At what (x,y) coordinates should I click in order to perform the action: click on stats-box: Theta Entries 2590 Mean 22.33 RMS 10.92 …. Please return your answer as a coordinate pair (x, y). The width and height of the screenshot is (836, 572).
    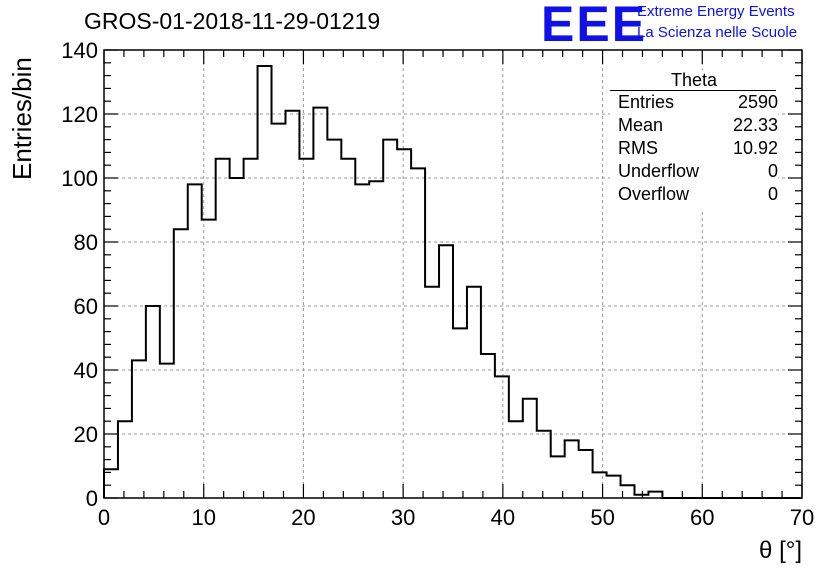
    Looking at the image, I should click on (694, 140).